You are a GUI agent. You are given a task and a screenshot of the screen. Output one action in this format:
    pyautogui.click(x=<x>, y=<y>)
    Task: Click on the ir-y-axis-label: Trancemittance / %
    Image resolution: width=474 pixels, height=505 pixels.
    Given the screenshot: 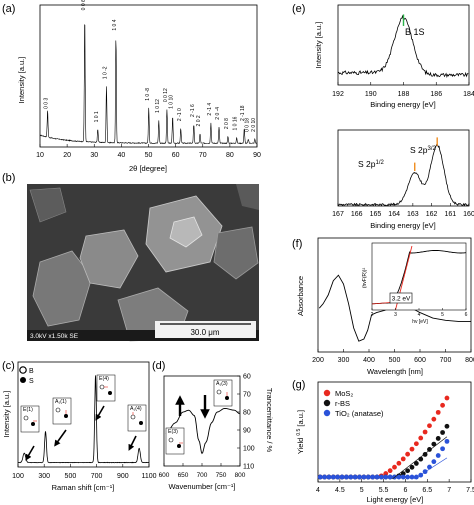 What is the action you would take?
    pyautogui.click(x=269, y=420)
    